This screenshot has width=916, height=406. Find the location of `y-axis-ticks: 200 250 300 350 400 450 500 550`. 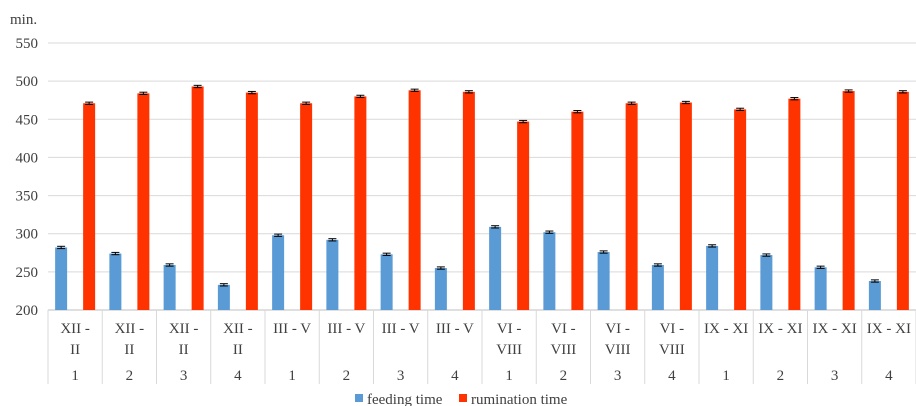

y-axis-ticks: 200 250 300 350 400 450 500 550 is located at coordinates (27, 177).